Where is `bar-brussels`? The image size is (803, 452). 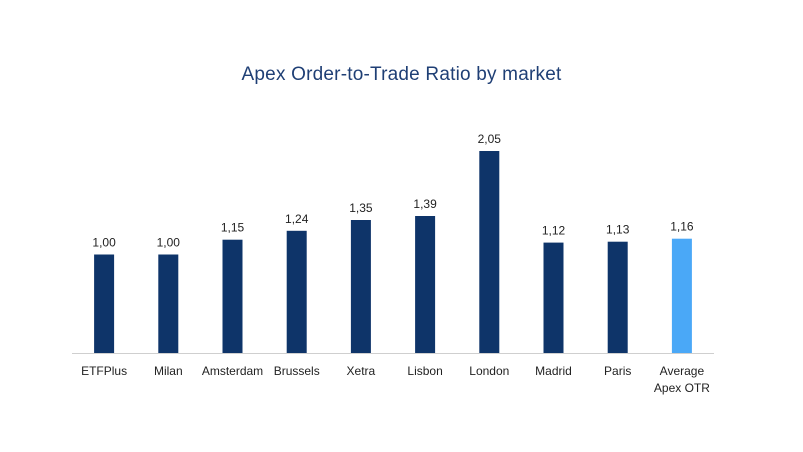 bar-brussels is located at coordinates (296, 291).